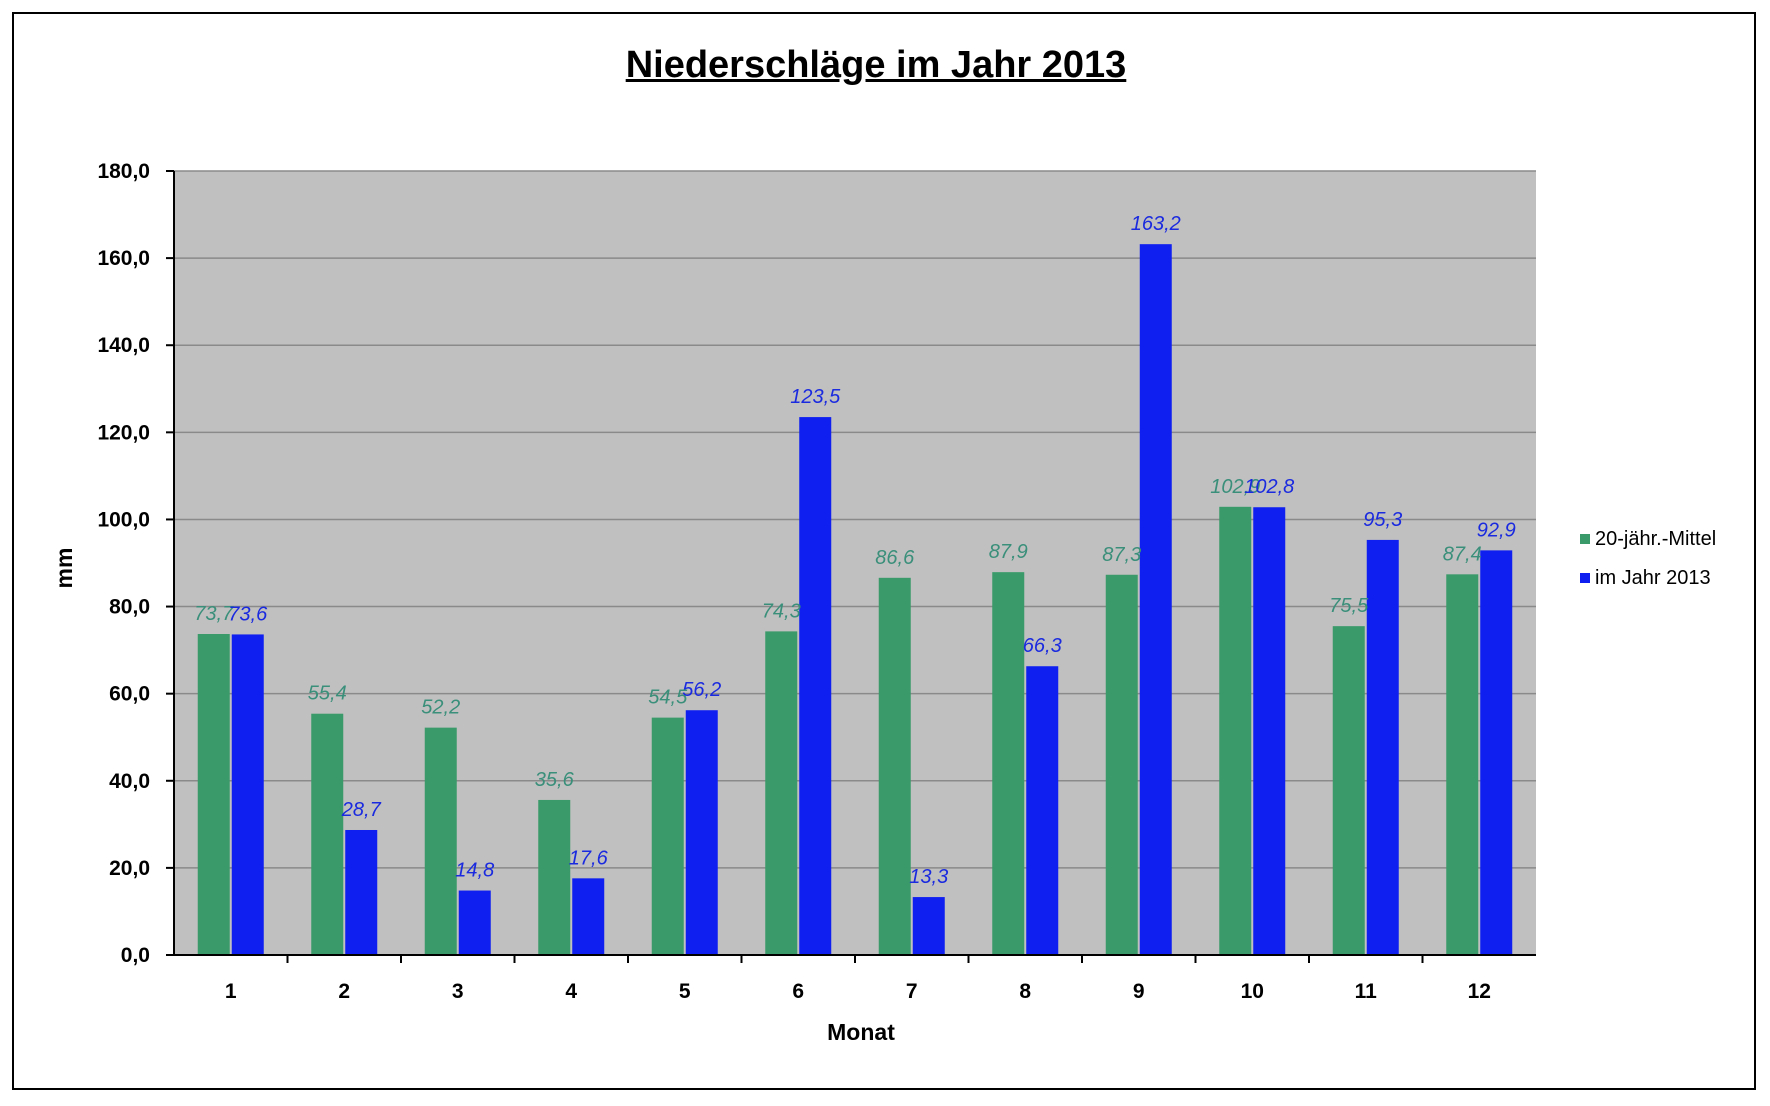 The height and width of the screenshot is (1106, 1770). What do you see at coordinates (1121, 555) in the screenshot?
I see `data-label: 87,3` at bounding box center [1121, 555].